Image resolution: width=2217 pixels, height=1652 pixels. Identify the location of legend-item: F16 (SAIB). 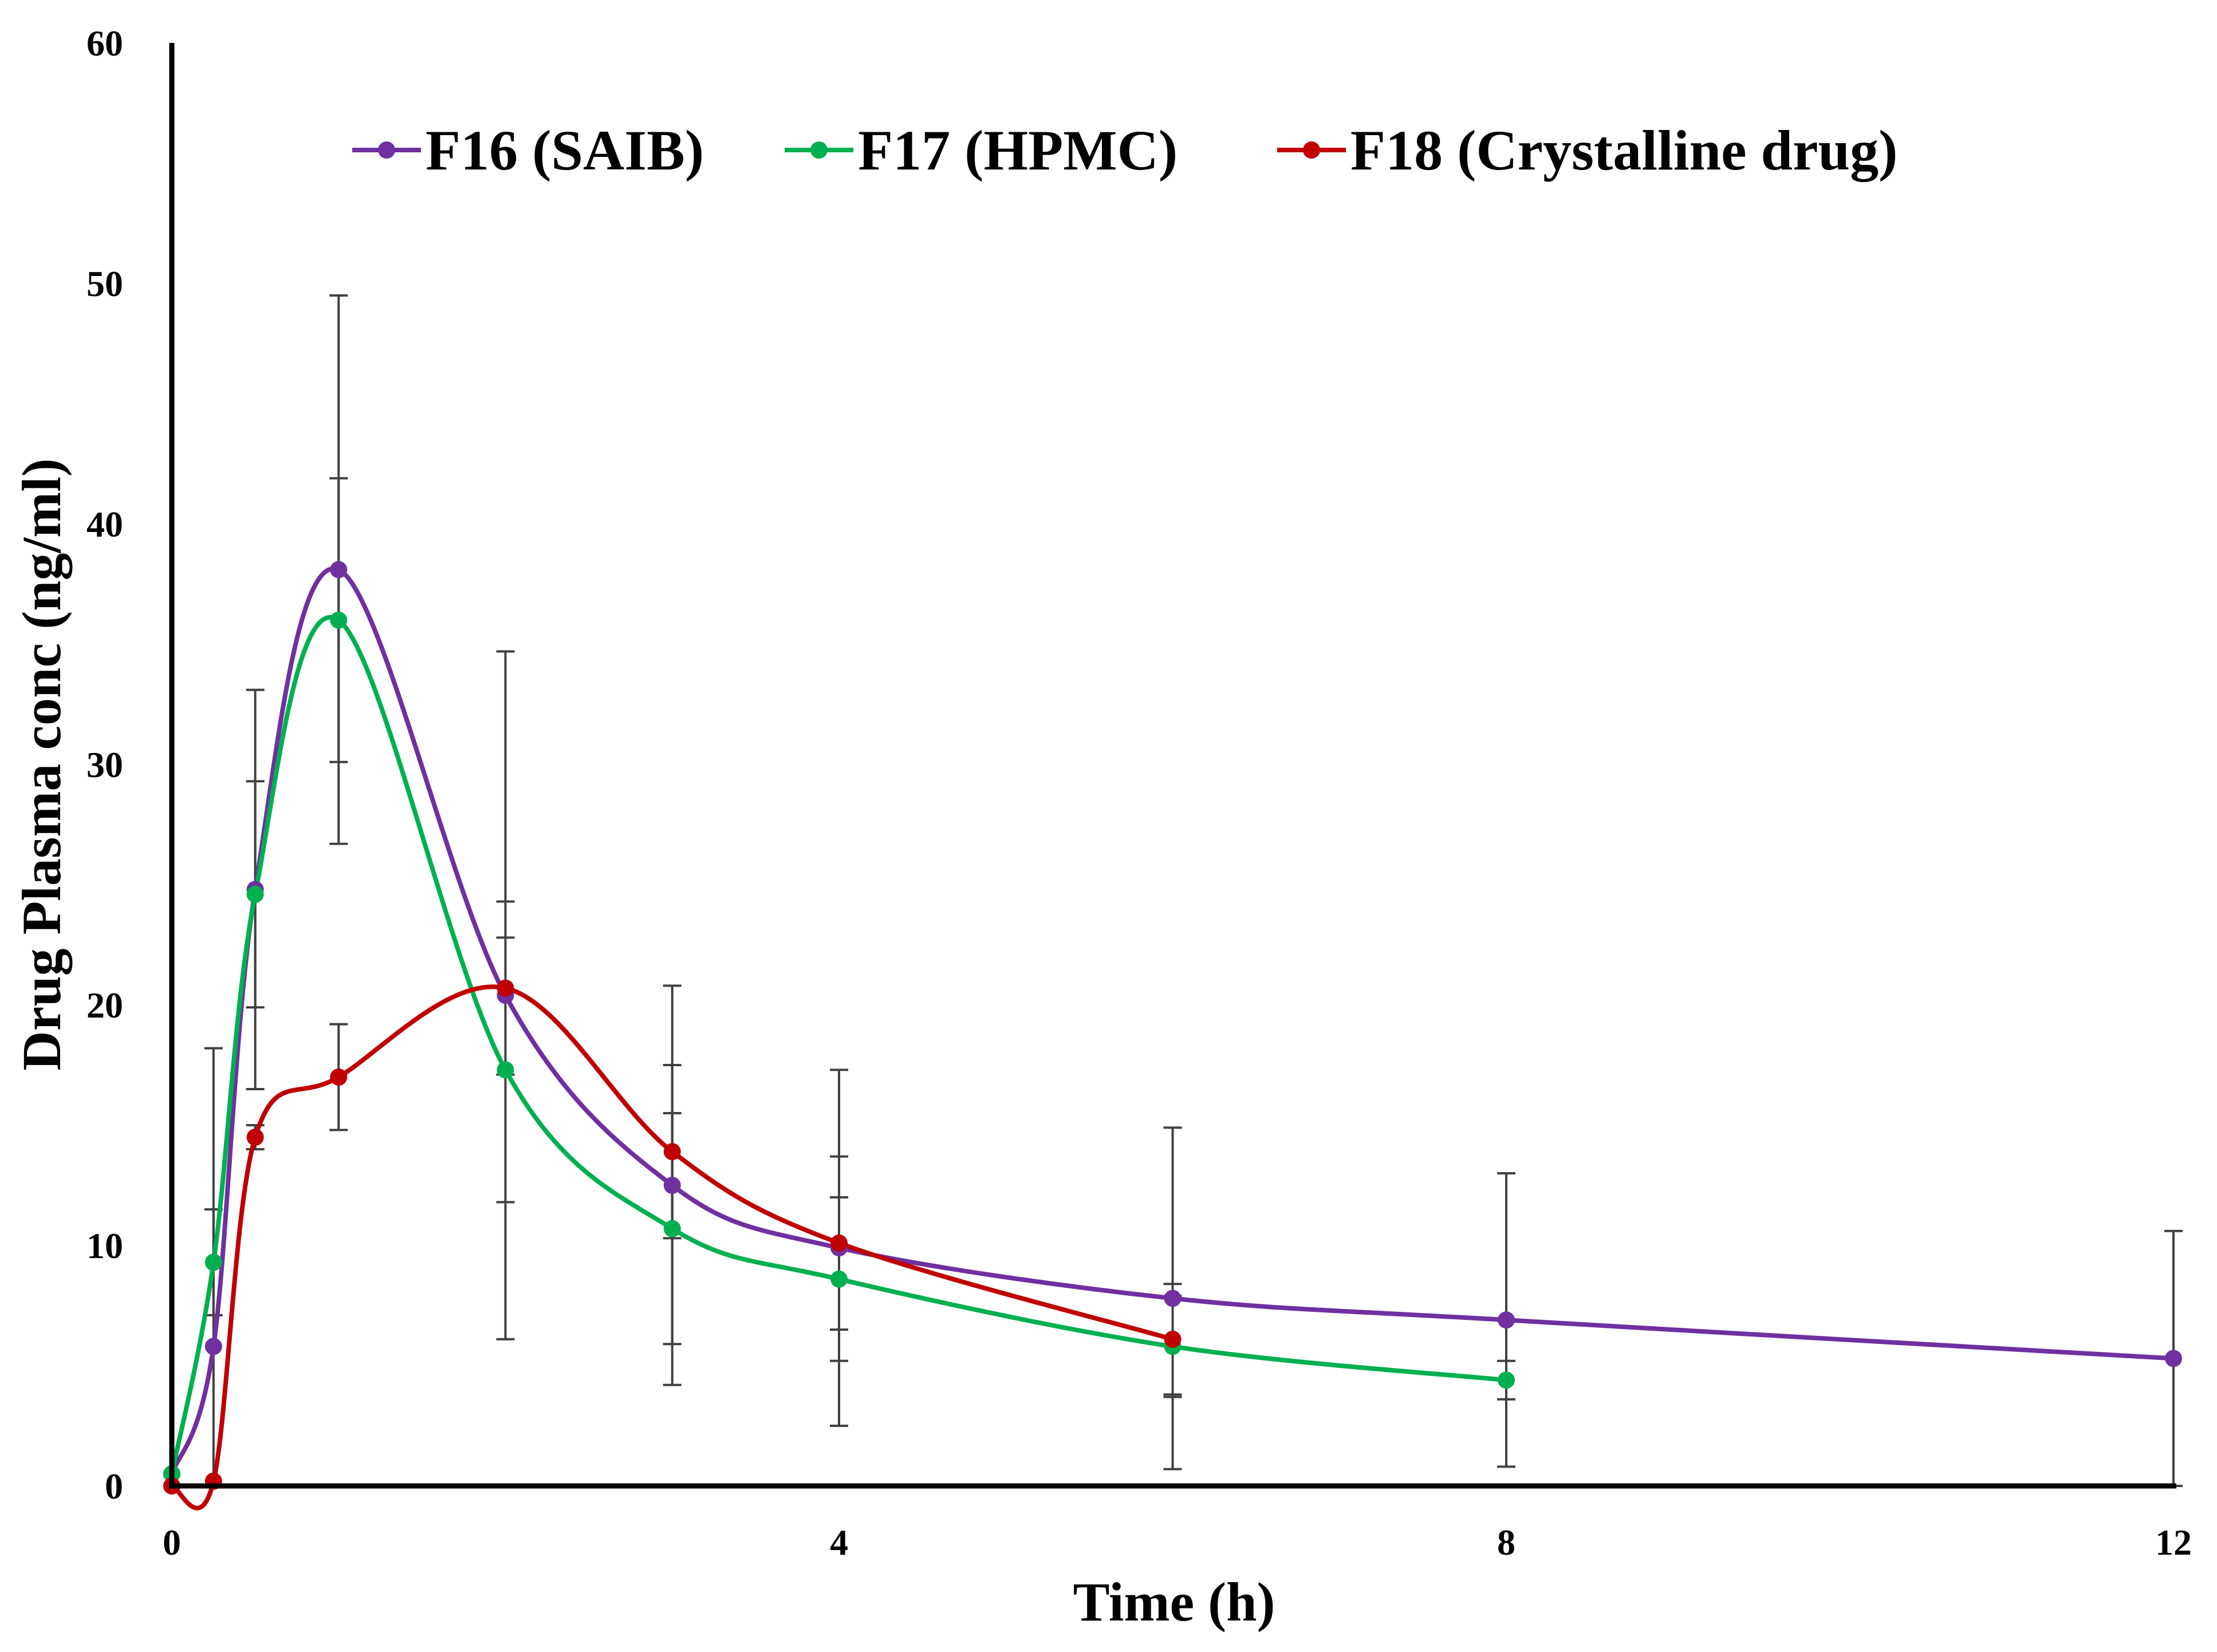
(528, 151).